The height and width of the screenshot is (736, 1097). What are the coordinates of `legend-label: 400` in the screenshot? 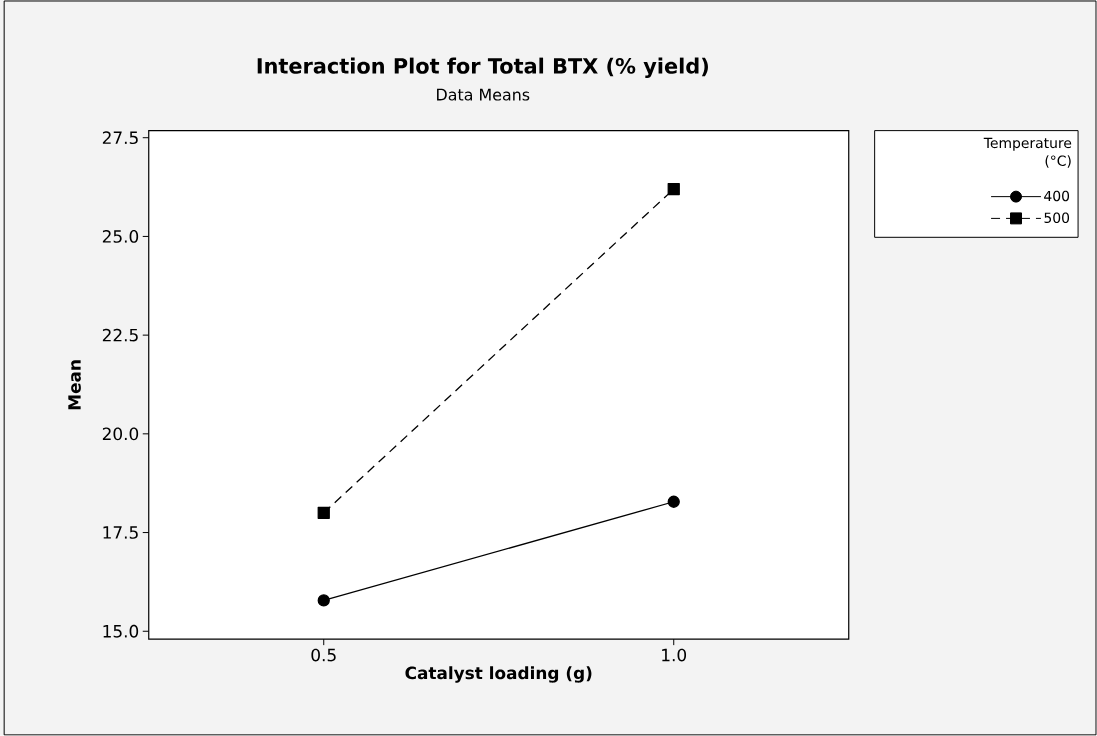 It's located at (1057, 196).